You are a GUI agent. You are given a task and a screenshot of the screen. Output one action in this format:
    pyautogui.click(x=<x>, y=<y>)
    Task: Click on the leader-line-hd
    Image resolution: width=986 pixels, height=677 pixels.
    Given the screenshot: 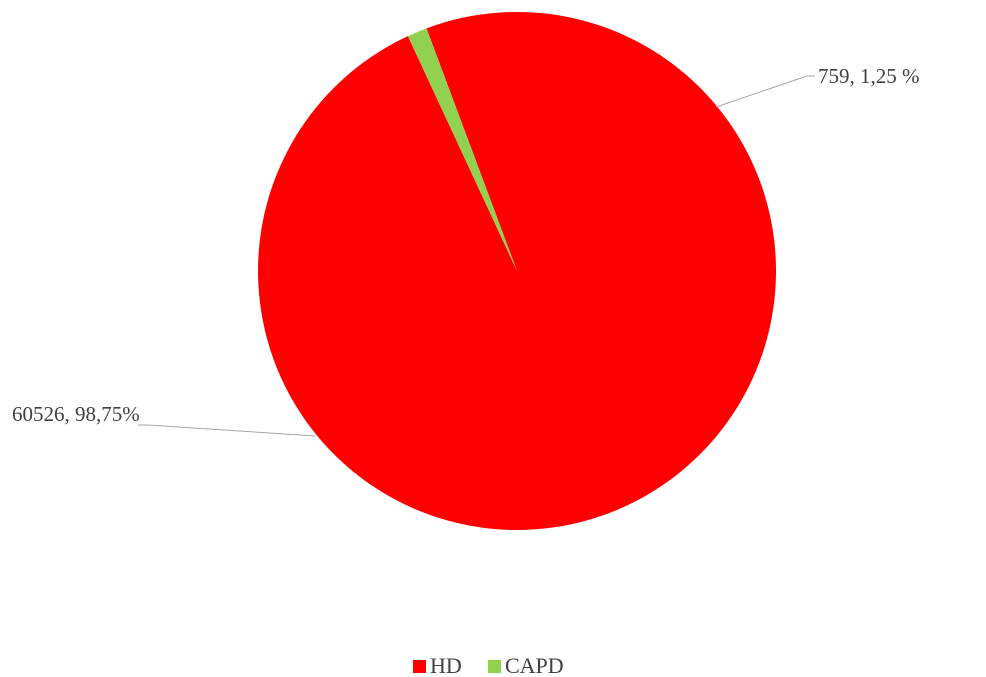 What is the action you would take?
    pyautogui.click(x=227, y=430)
    